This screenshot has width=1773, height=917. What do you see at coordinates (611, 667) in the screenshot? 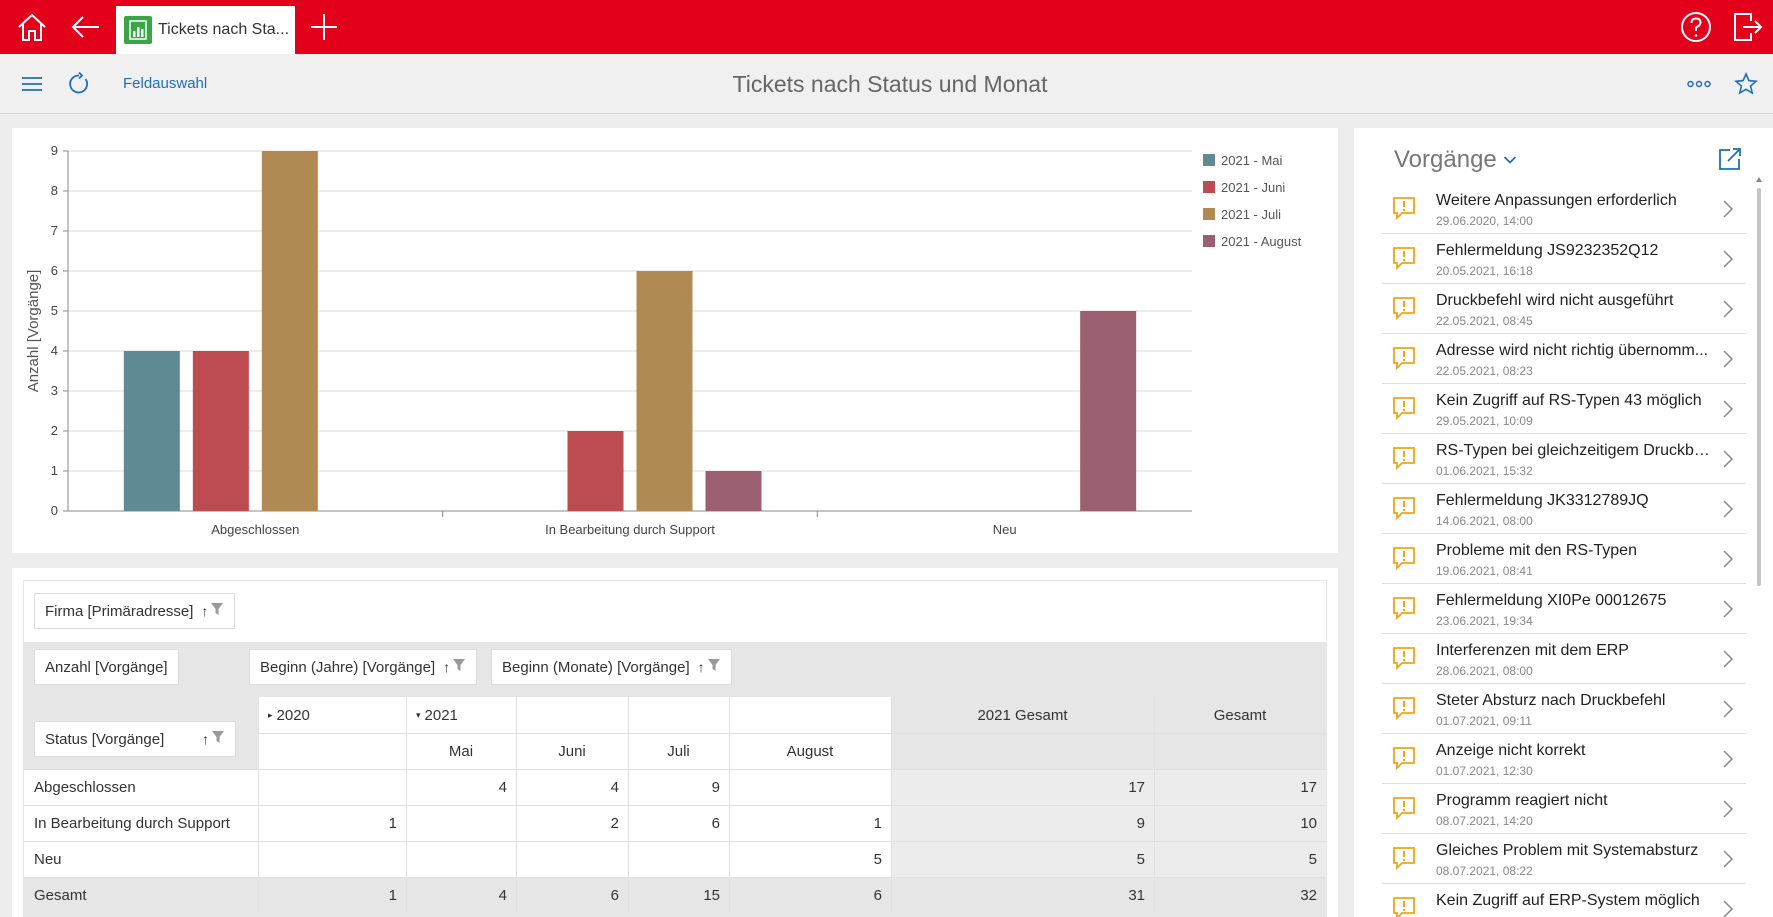
I see `column-field-months-button: Beginn (Monate) [Vorgänge] ↑` at bounding box center [611, 667].